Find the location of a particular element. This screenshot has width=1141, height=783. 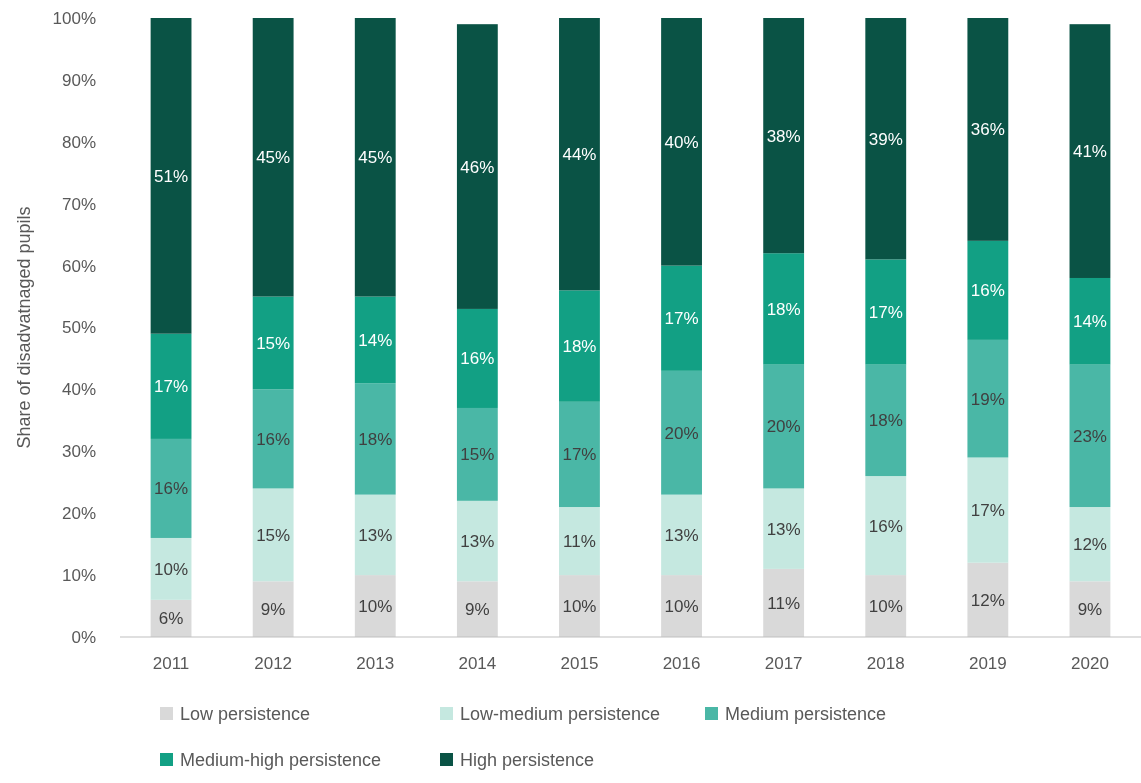

data-label: 23% is located at coordinates (1089, 436).